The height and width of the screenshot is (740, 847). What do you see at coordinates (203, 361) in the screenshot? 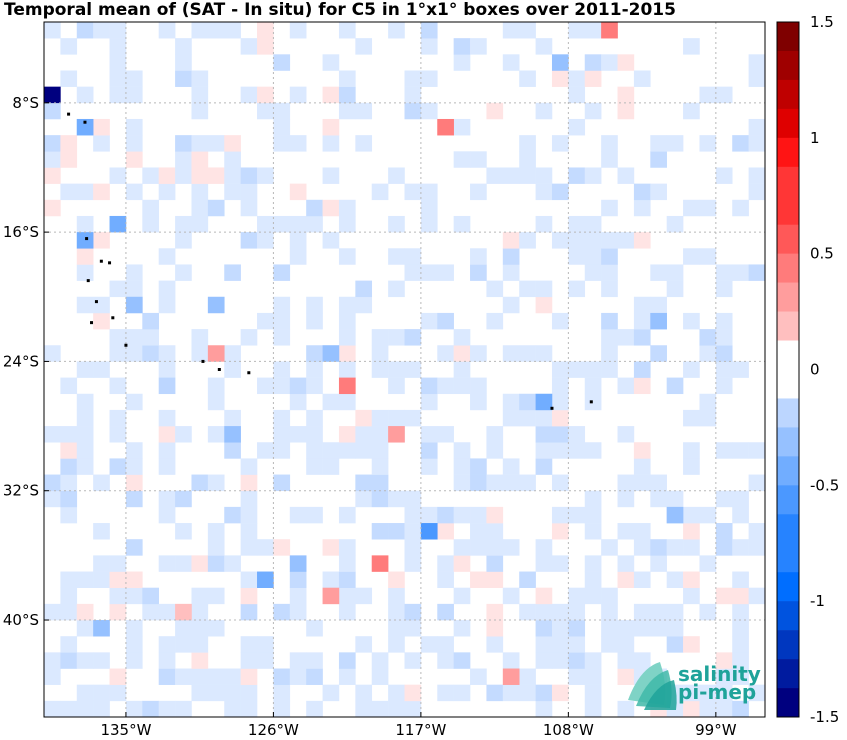
I see `island-mark` at bounding box center [203, 361].